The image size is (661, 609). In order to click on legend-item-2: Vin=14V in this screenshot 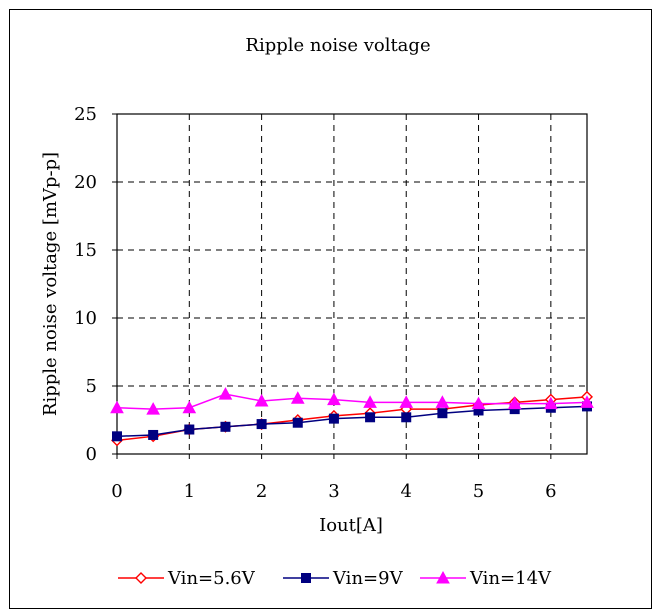, I will do `click(486, 578)`.